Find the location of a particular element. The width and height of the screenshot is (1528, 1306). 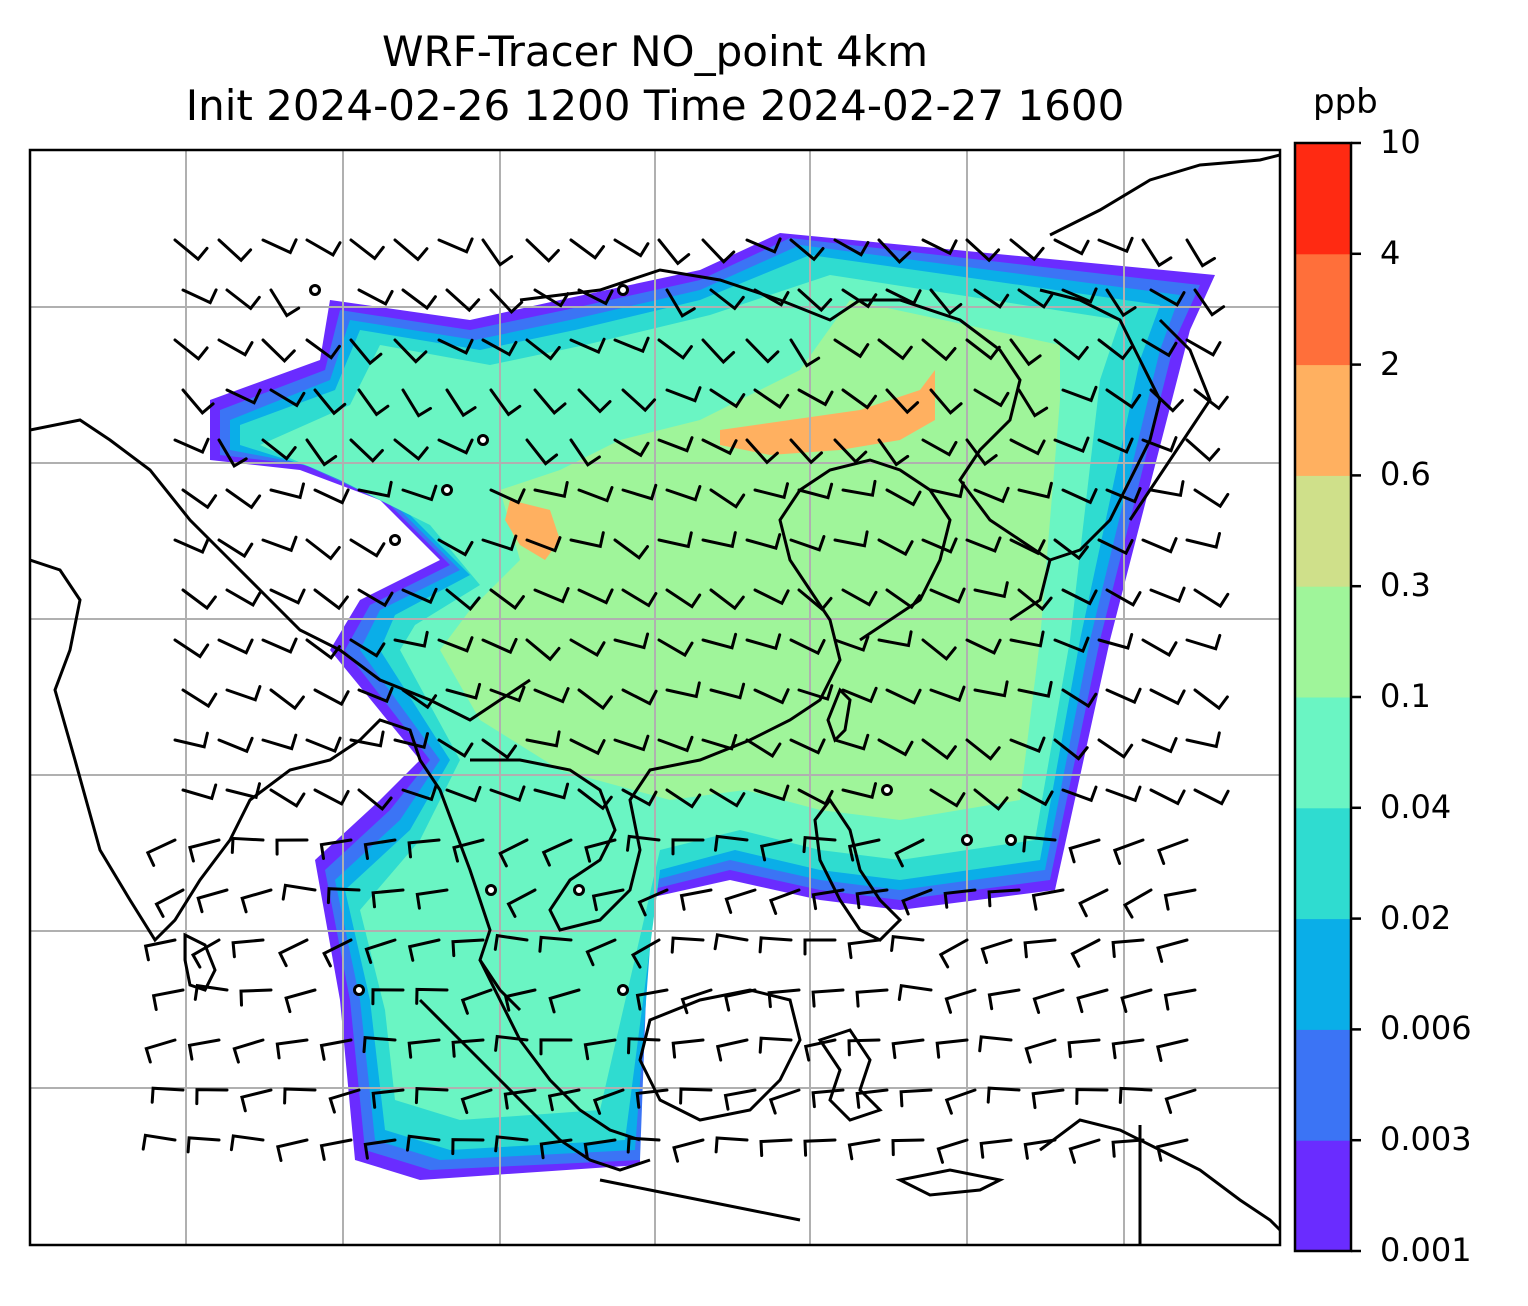

colorbar-tick-label: 10 is located at coordinates (1400, 142).